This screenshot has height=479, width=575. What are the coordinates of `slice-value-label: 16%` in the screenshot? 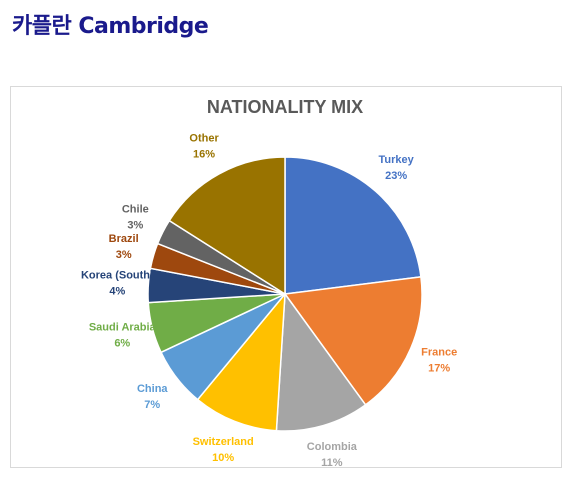 It's located at (204, 155).